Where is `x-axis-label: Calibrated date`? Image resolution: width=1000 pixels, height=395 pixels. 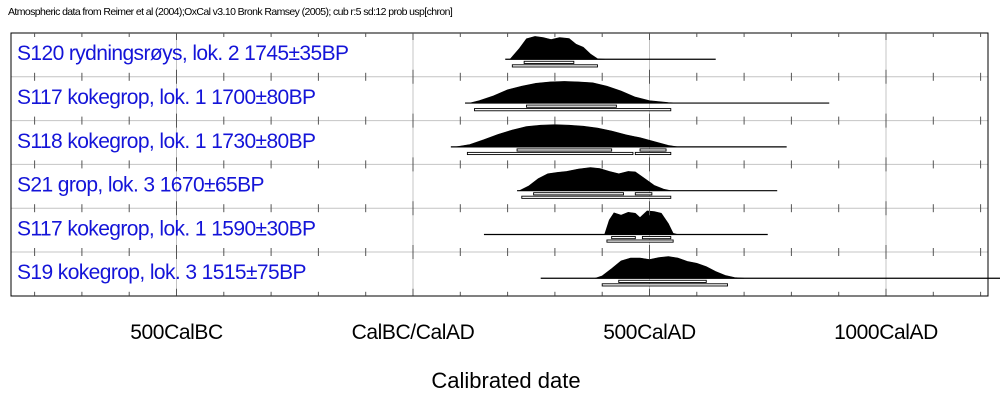
x-axis-label: Calibrated date is located at coordinates (505, 380).